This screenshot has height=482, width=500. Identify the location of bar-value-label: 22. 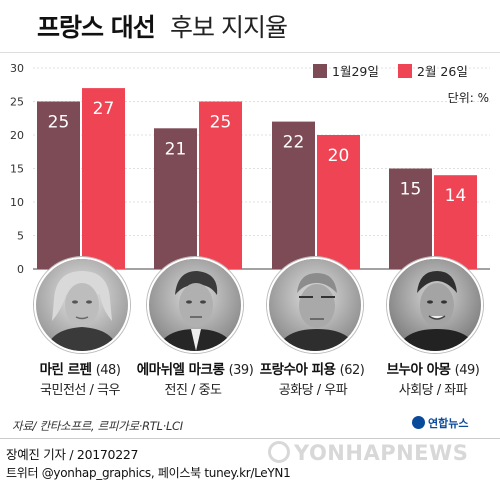
(294, 143).